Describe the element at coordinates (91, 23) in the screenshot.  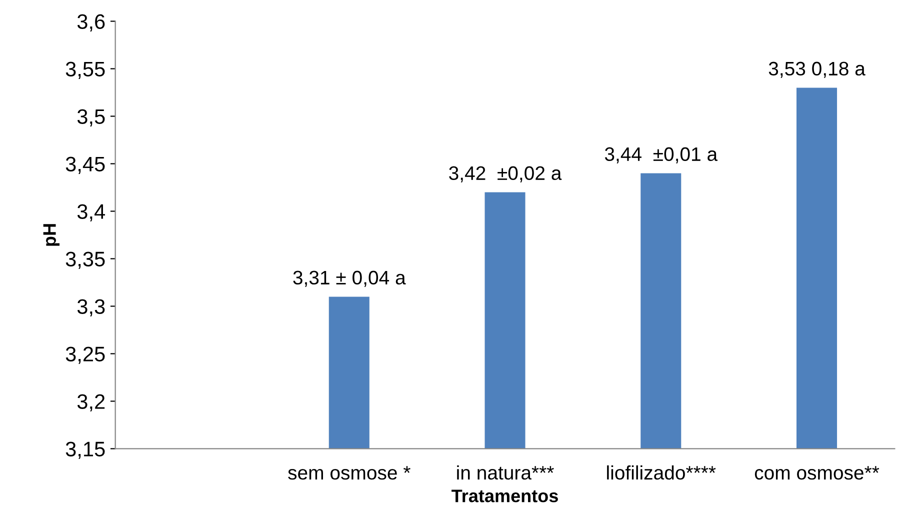
I see `y-tick-label: 3,6` at that location.